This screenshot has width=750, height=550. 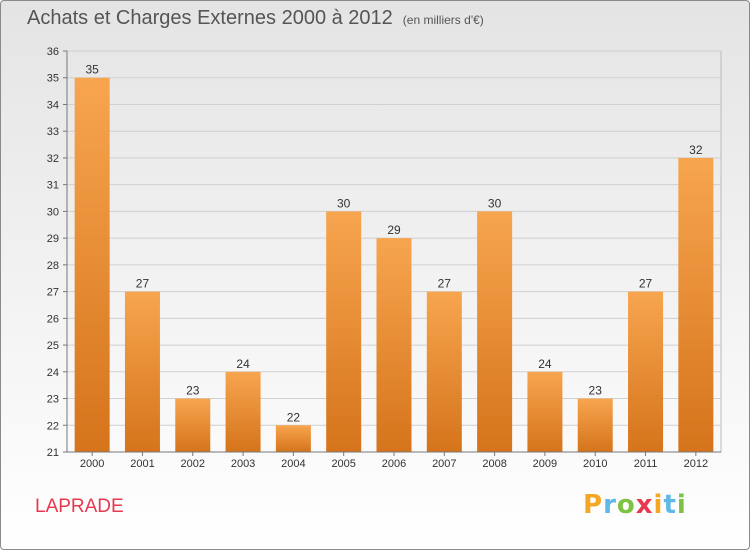 What do you see at coordinates (293, 438) in the screenshot?
I see `bar-2004` at bounding box center [293, 438].